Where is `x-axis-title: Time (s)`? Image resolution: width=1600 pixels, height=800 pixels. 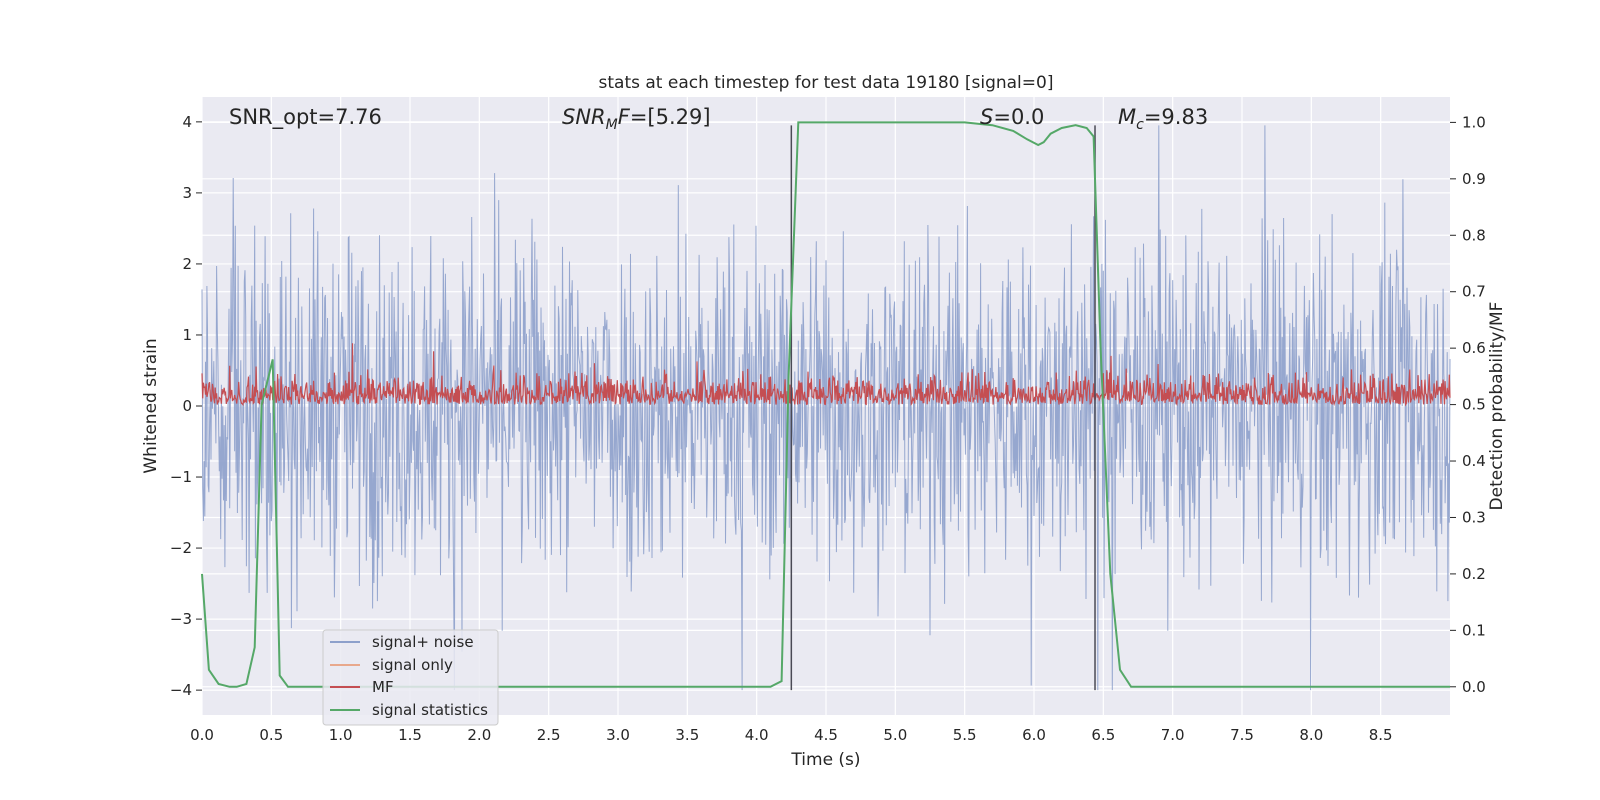 x-axis-title: Time (s) is located at coordinates (825, 760).